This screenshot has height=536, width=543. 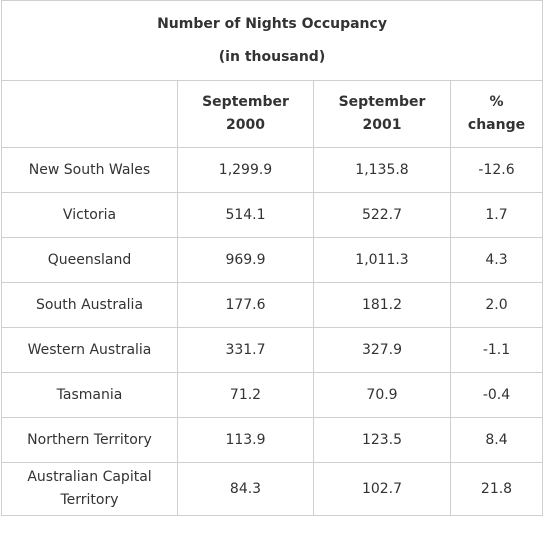 I want to click on region-cell: New South Wales, so click(x=89, y=170).